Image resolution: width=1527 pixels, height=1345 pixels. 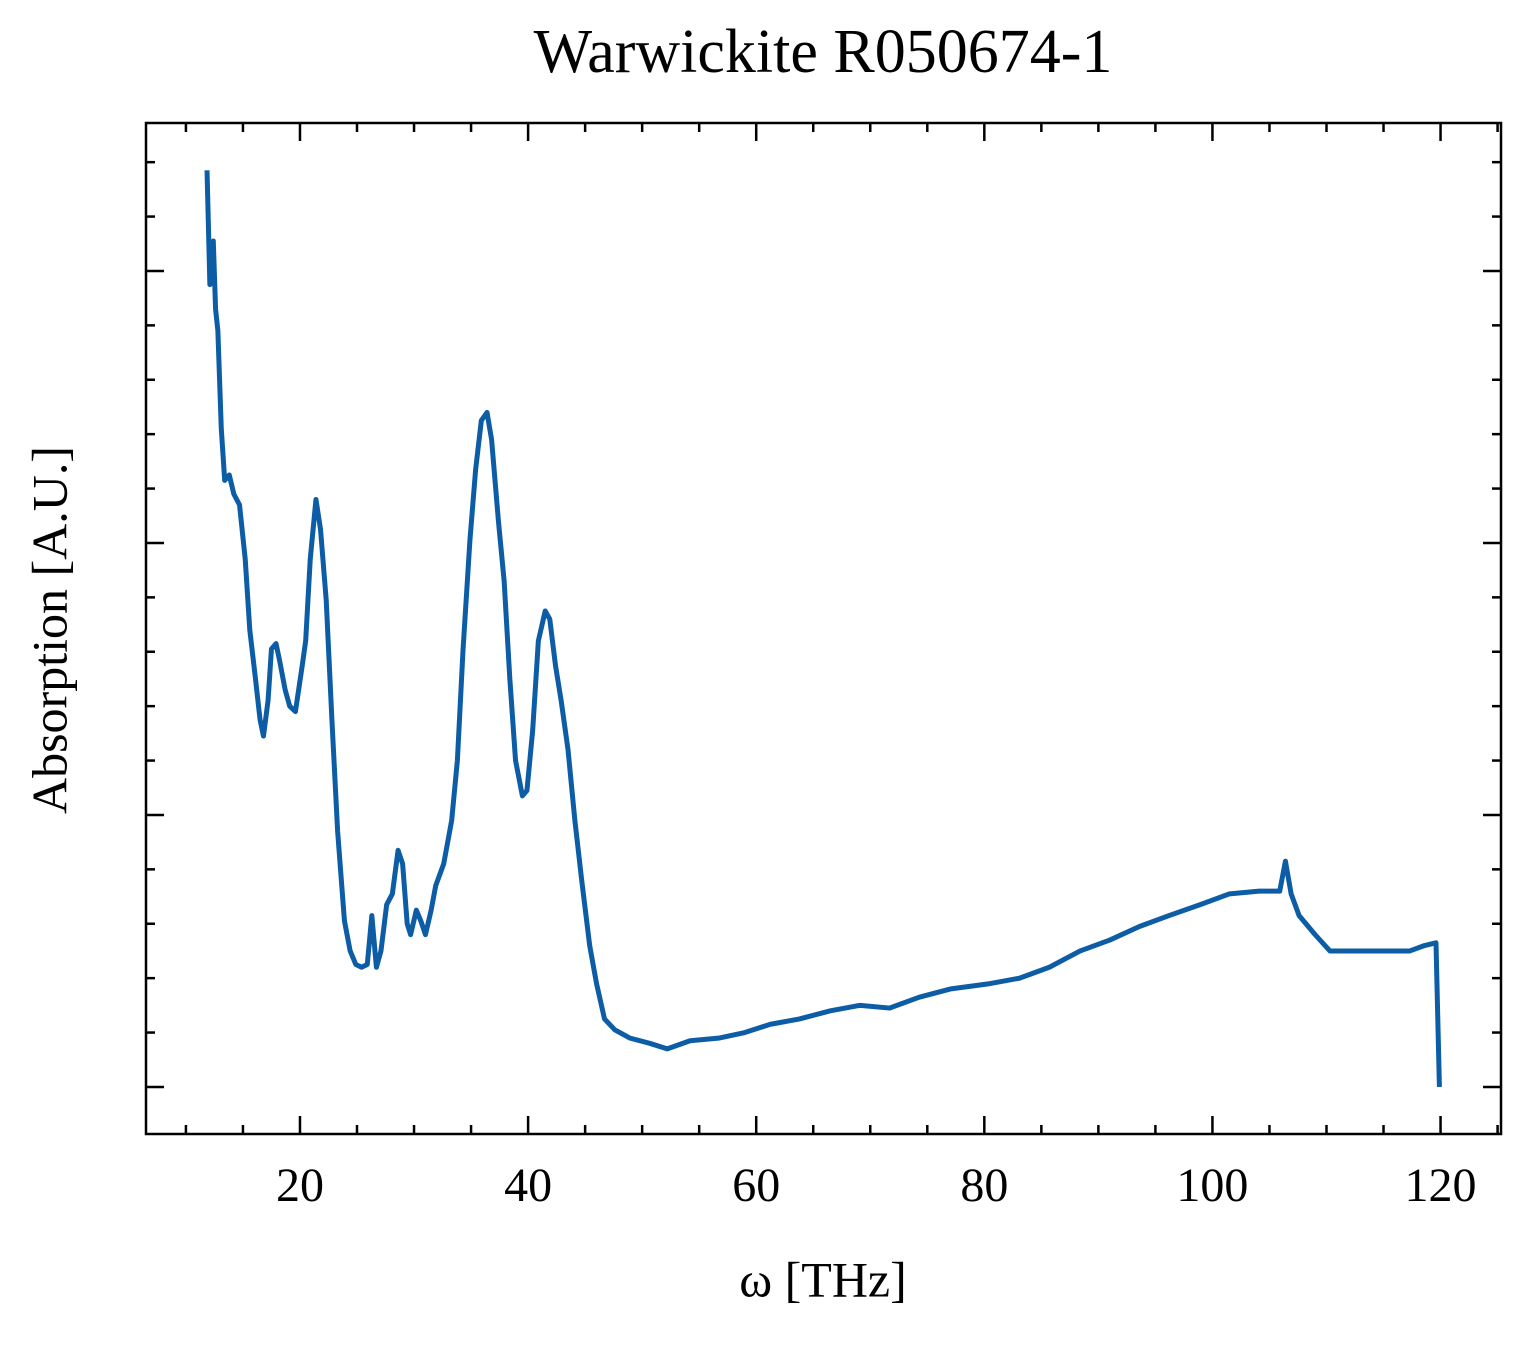 What do you see at coordinates (1441, 1185) in the screenshot?
I see `x-tick-label: 120` at bounding box center [1441, 1185].